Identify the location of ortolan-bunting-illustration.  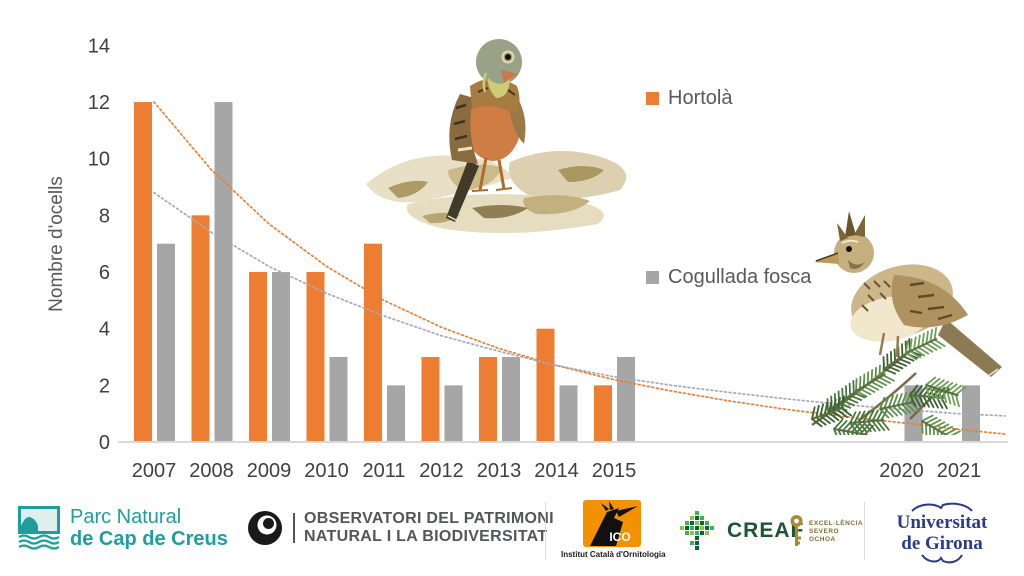
(496, 136).